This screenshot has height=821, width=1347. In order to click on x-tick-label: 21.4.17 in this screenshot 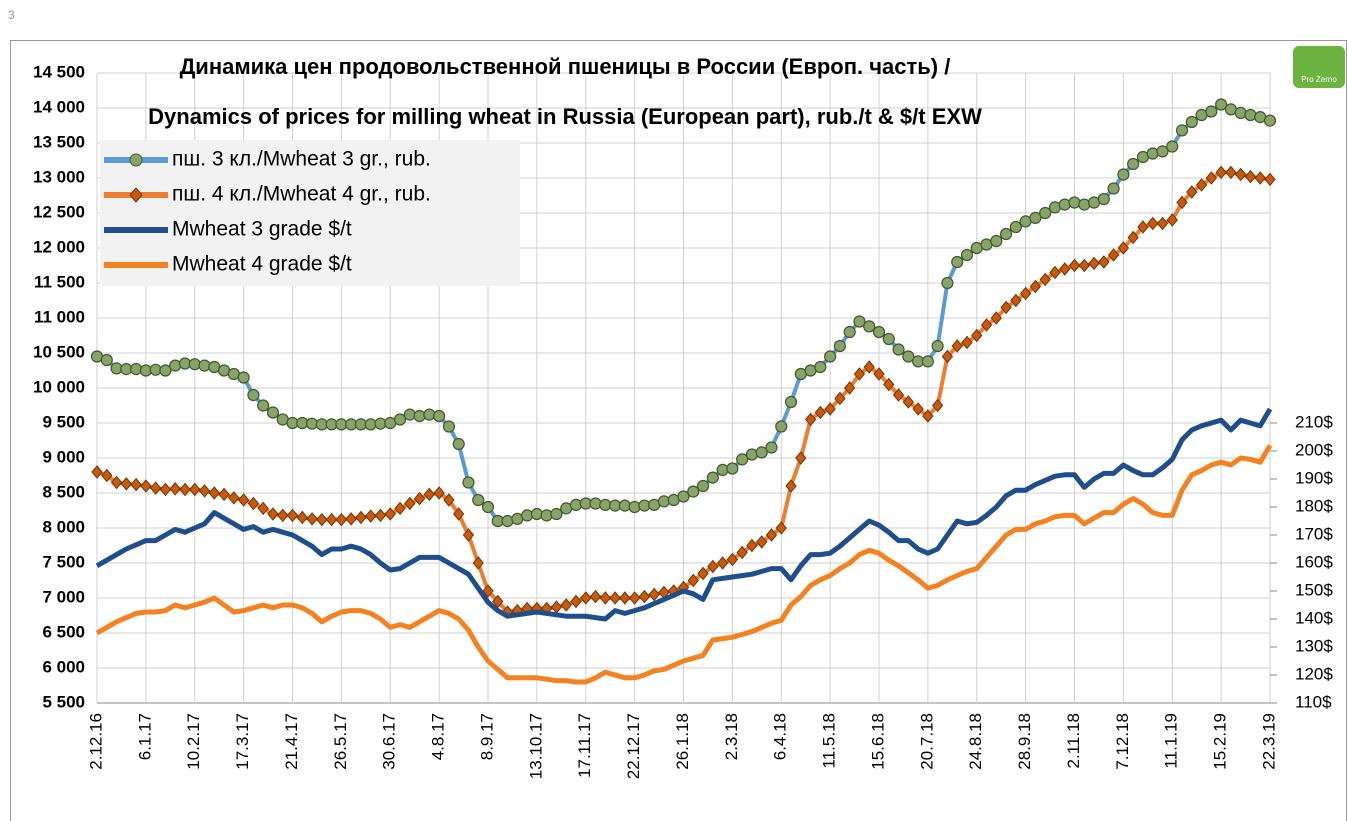, I will do `click(291, 741)`.